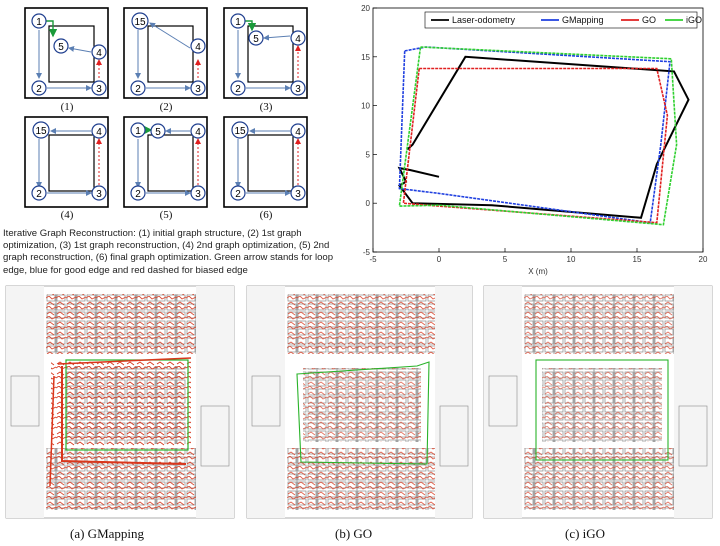 The width and height of the screenshot is (720, 546). What do you see at coordinates (439, 259) in the screenshot?
I see `x-tick-label: 0` at bounding box center [439, 259].